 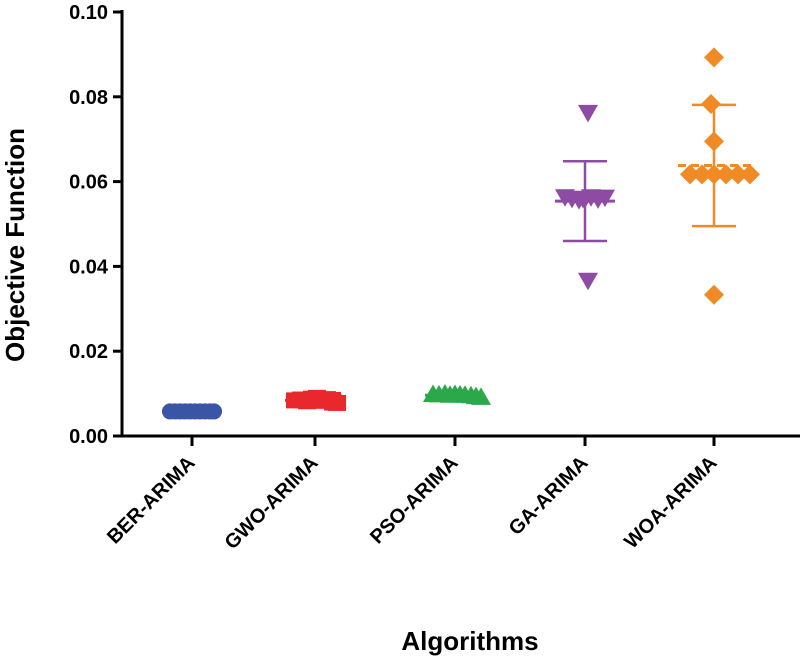 I want to click on y-tick-label: 0.02, so click(x=88, y=352).